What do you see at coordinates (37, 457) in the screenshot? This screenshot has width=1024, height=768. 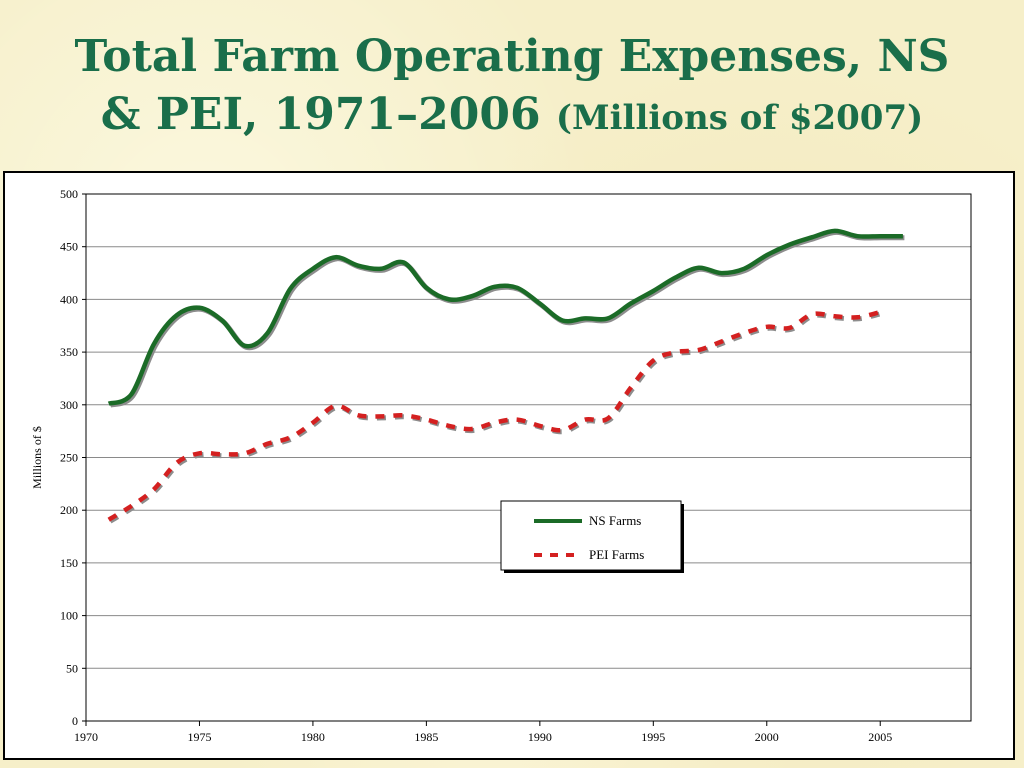 I see `y-axis-label: Millions of $` at bounding box center [37, 457].